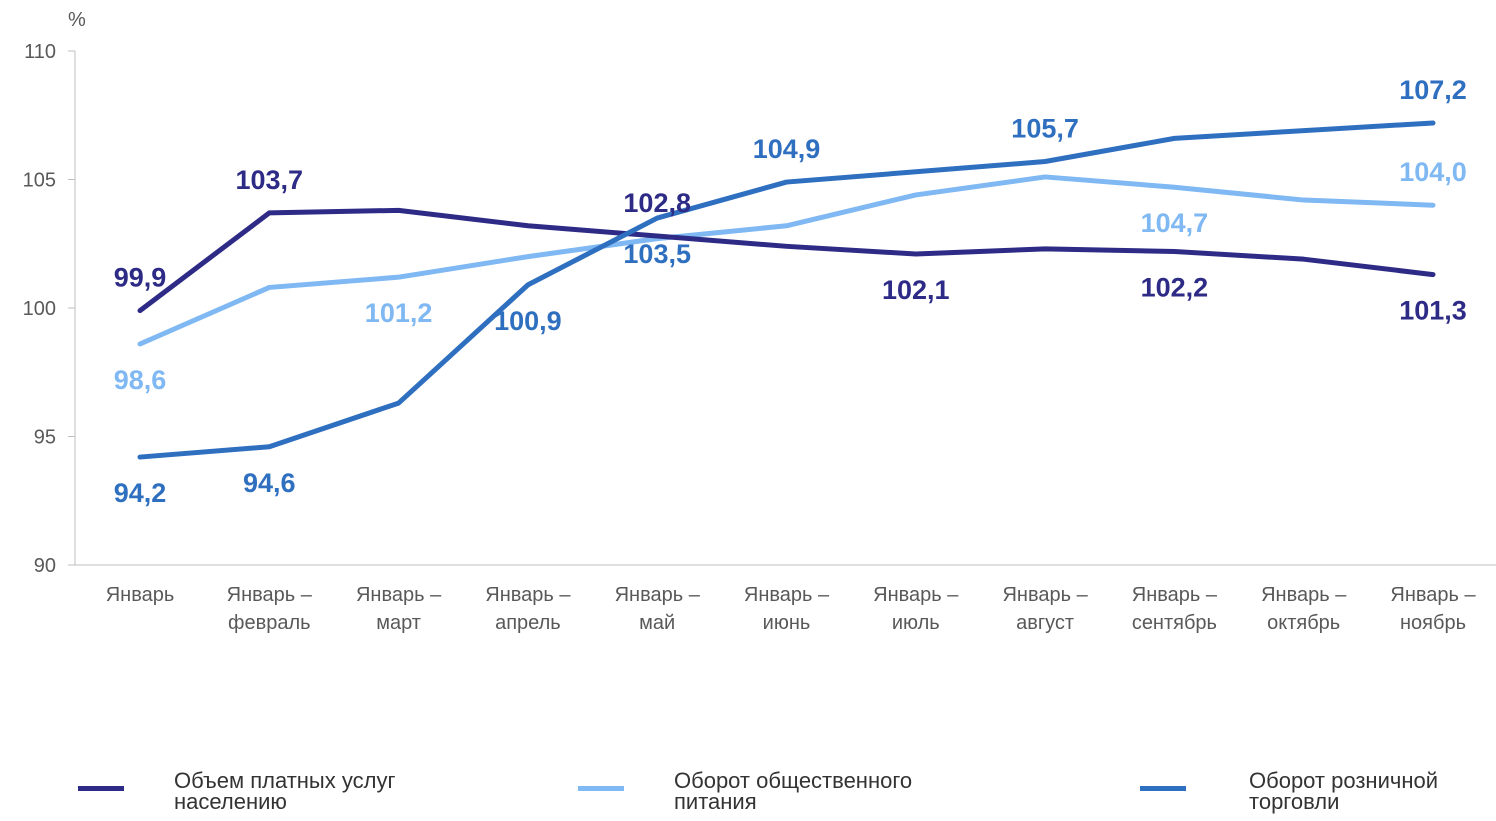 The height and width of the screenshot is (821, 1496). Describe the element at coordinates (916, 623) in the screenshot. I see `x-tick-label: июль` at that location.